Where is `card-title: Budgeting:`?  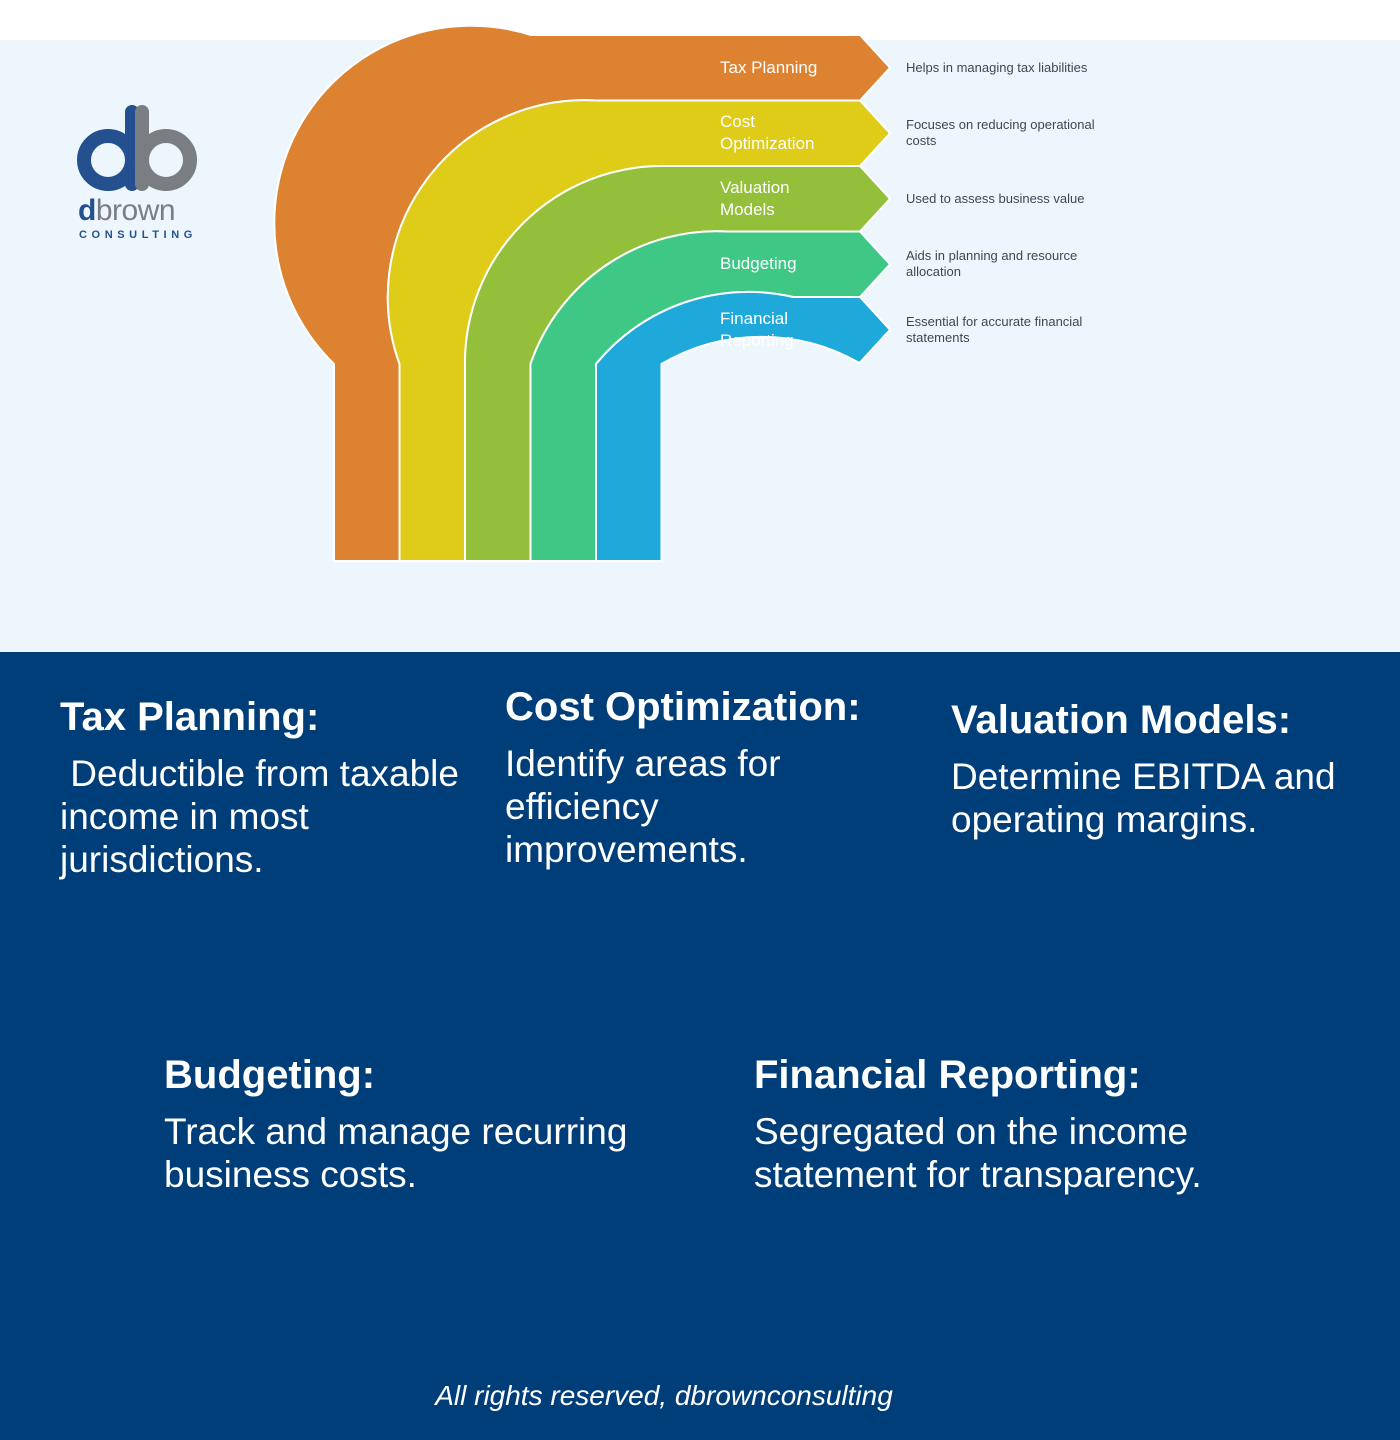
card-title: Budgeting: is located at coordinates (270, 1075).